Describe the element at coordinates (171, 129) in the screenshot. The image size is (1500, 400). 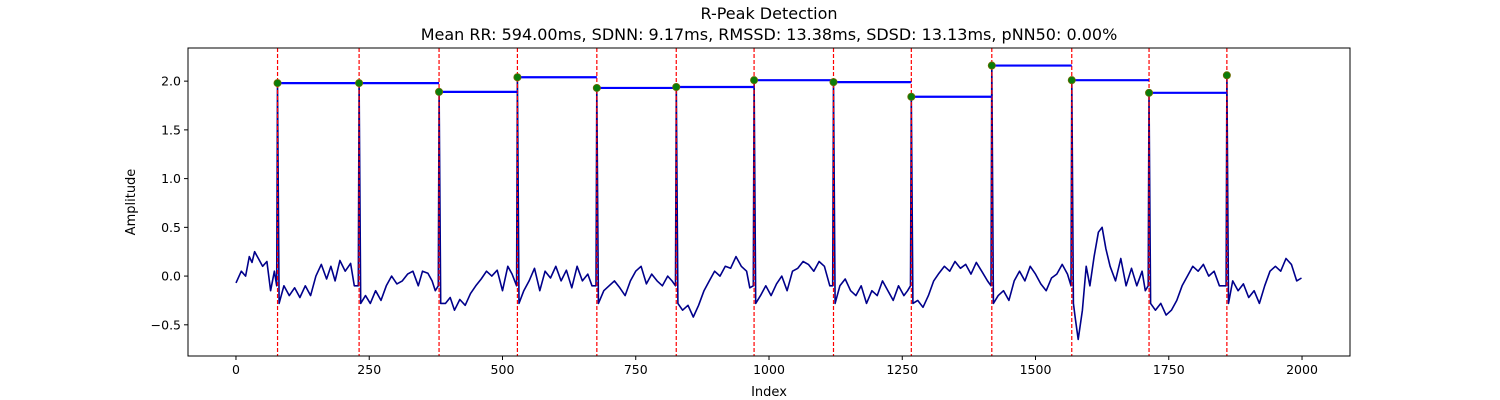
I see `y-tick-label: 1.5` at that location.